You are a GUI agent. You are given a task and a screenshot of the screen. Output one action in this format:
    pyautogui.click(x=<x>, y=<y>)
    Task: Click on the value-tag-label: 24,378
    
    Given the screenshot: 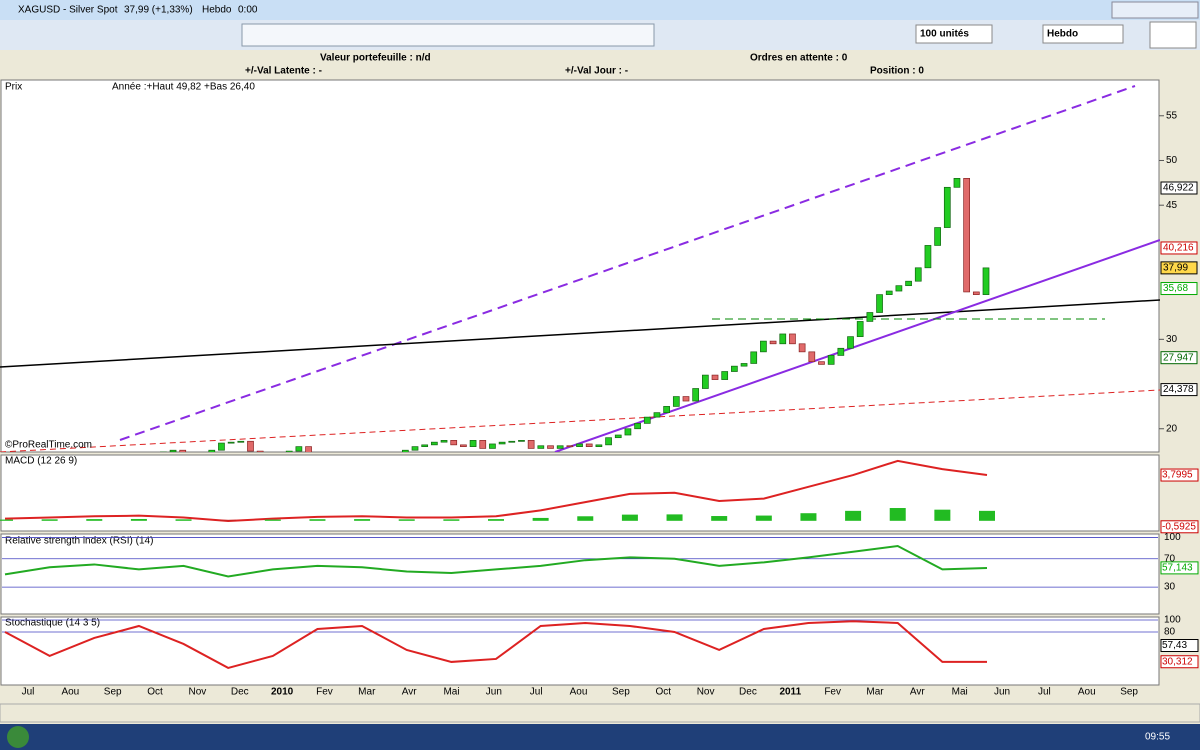 What is the action you would take?
    pyautogui.click(x=1178, y=389)
    